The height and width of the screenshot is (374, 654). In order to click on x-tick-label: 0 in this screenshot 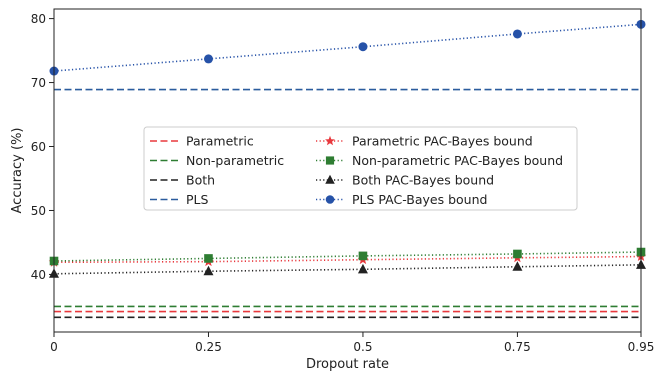, I will do `click(54, 347)`.